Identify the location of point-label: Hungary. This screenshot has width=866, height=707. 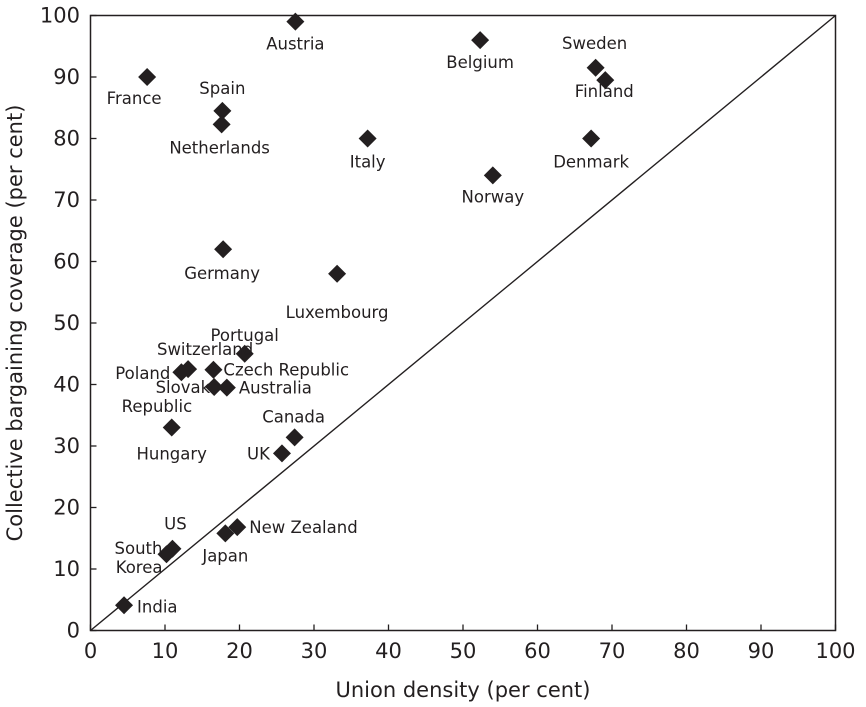
(171, 454).